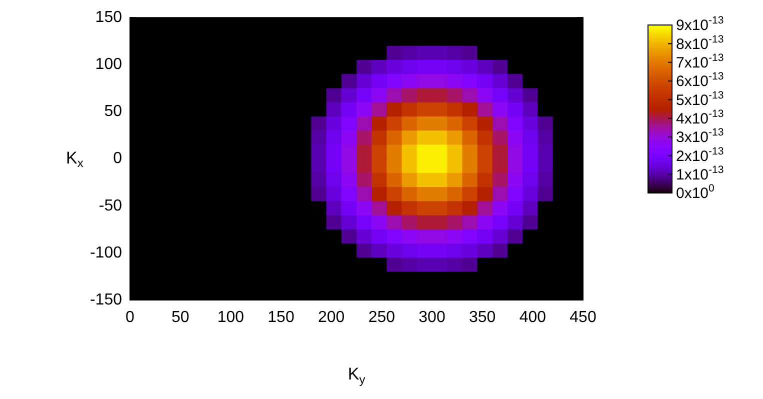  I want to click on x-tick-label: 350, so click(482, 317).